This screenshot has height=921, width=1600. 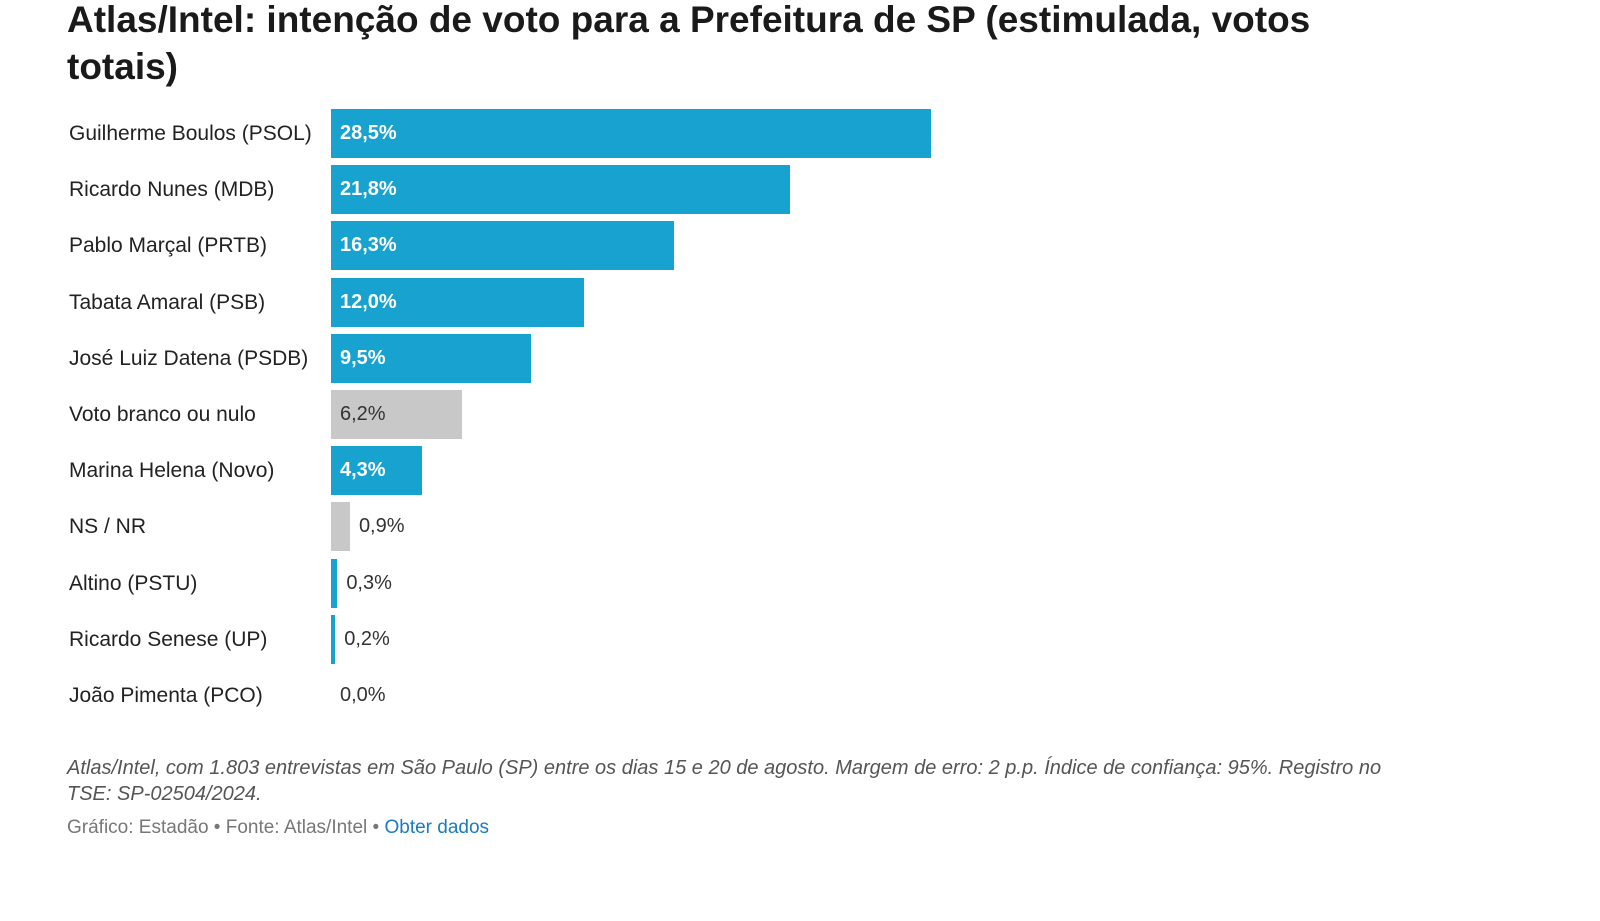 What do you see at coordinates (368, 133) in the screenshot?
I see `value-label: 28,5%` at bounding box center [368, 133].